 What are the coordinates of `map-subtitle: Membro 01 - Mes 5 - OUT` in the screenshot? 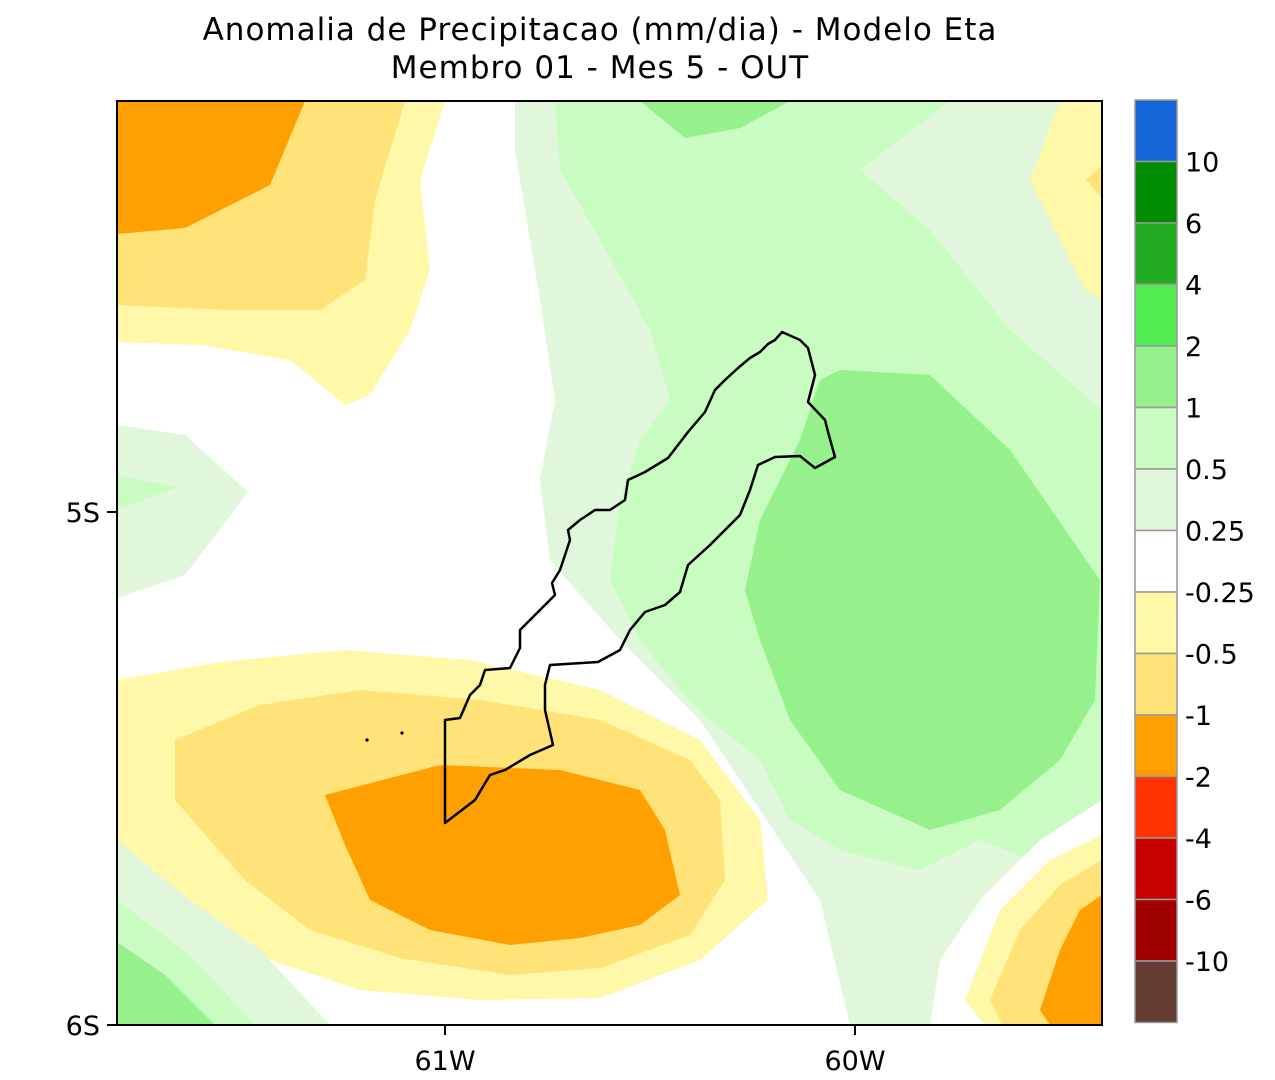 It's located at (600, 68).